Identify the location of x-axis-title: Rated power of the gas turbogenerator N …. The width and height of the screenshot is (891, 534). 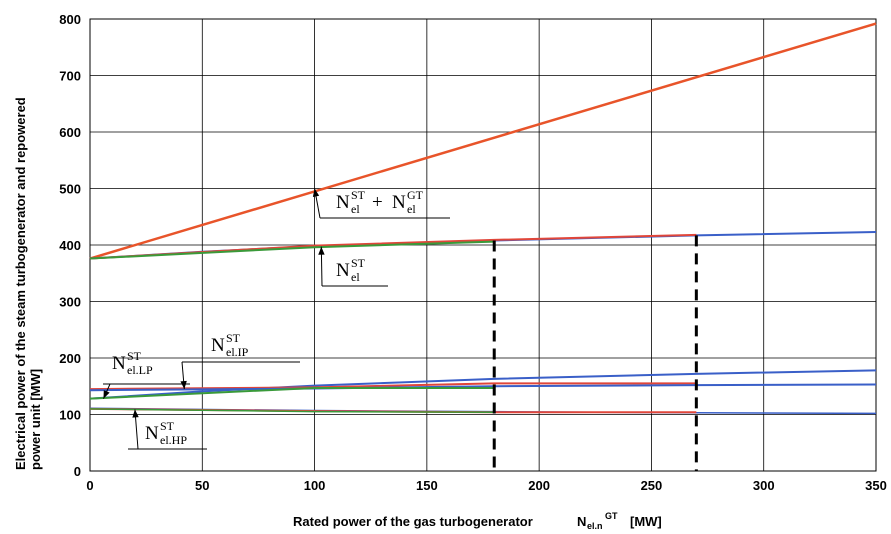
(477, 521).